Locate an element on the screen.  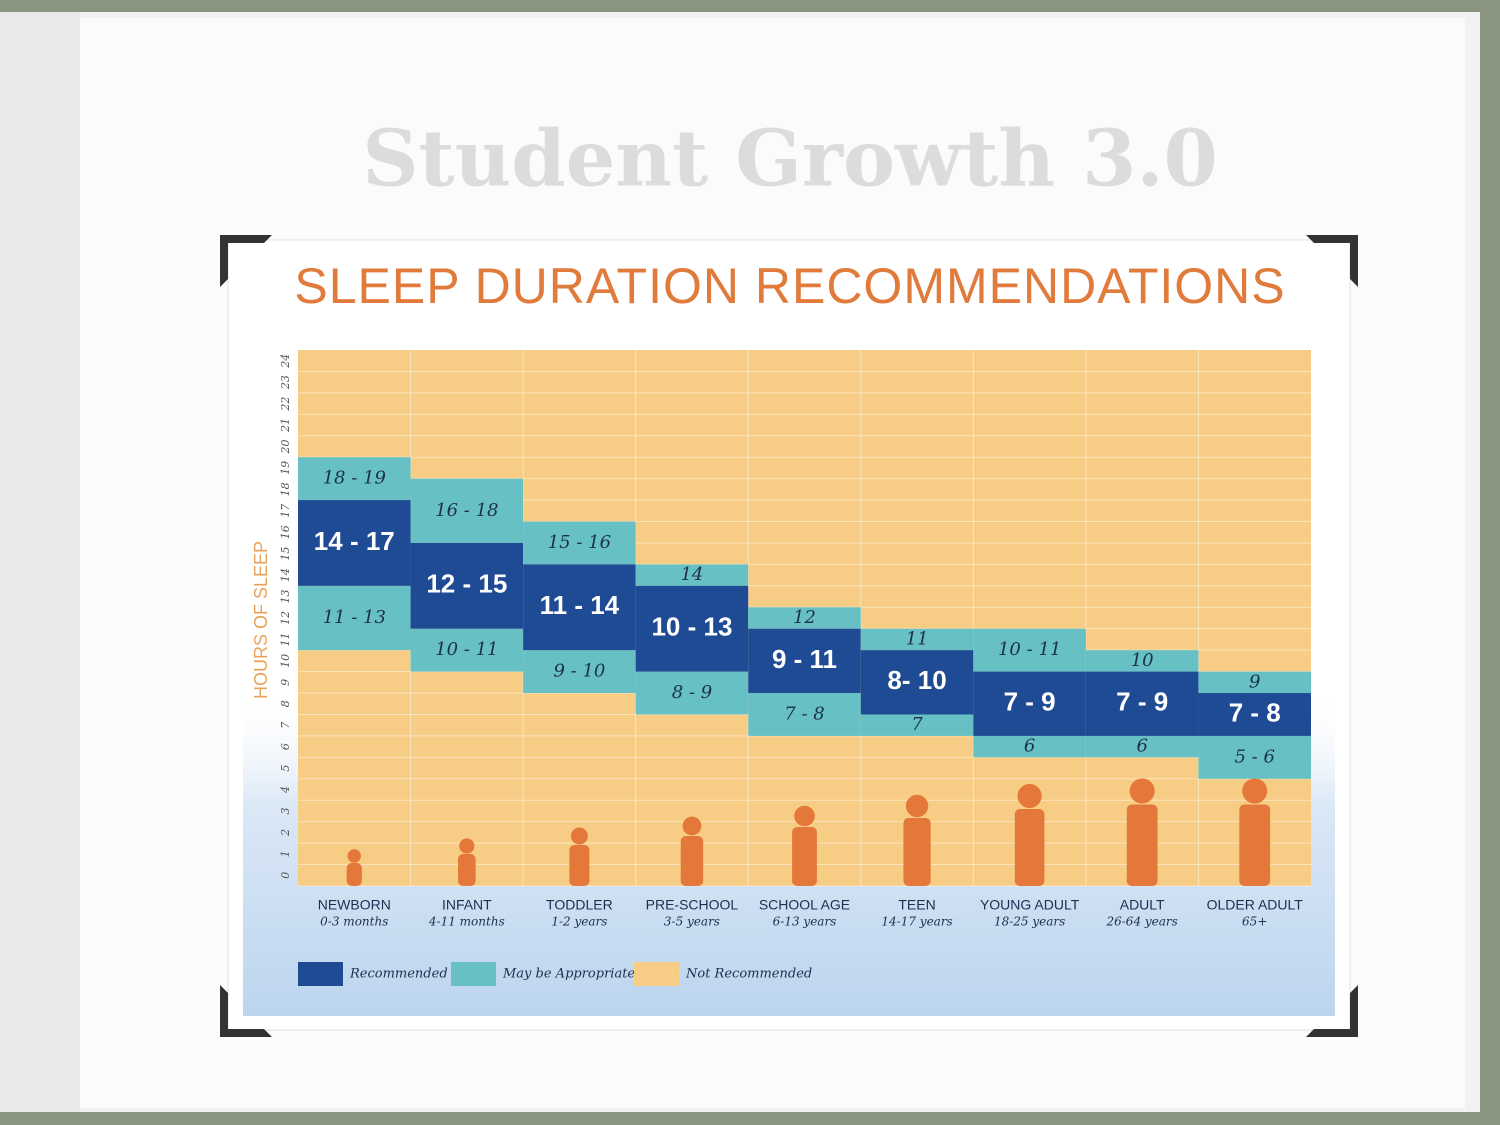
x-tick-sublabel: 0-3 months is located at coordinates (354, 922).